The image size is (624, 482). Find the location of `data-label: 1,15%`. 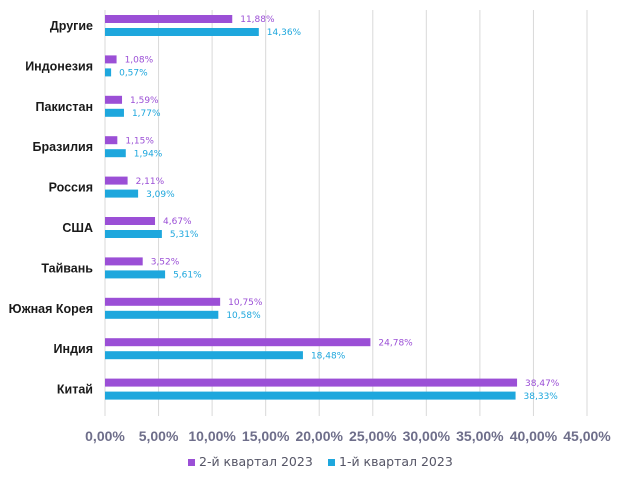

data-label: 1,15% is located at coordinates (139, 141).